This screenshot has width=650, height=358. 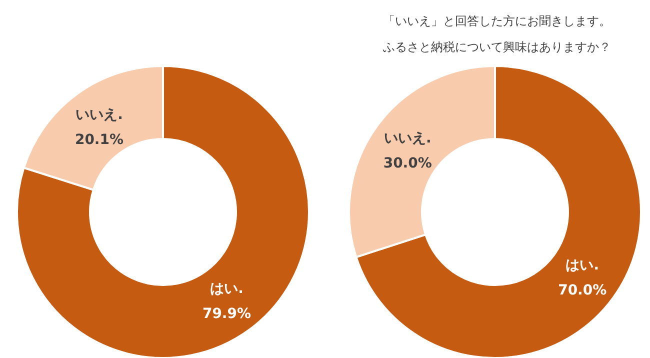 I want to click on data-label: 70.0%, so click(x=582, y=290).